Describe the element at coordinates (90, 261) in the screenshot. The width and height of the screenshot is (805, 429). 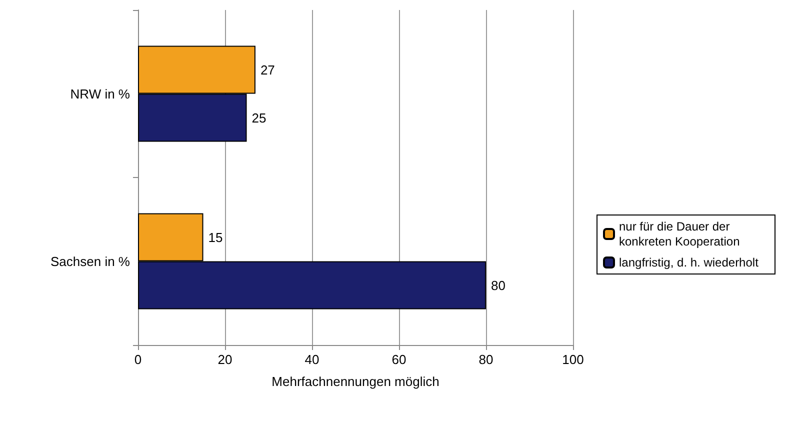
I see `y-tick-label: Sachsen in %` at that location.